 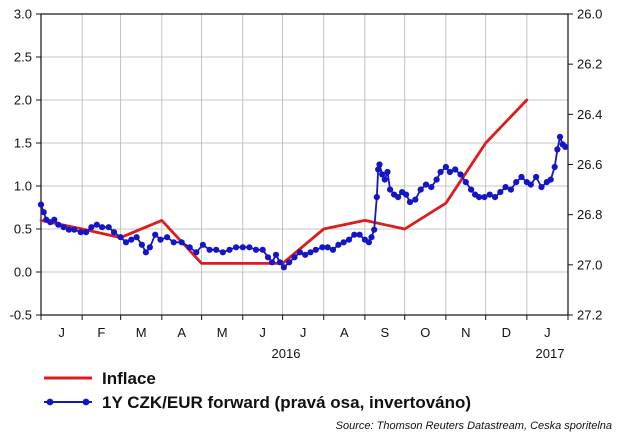 I want to click on x-month-label: F, so click(x=101, y=332).